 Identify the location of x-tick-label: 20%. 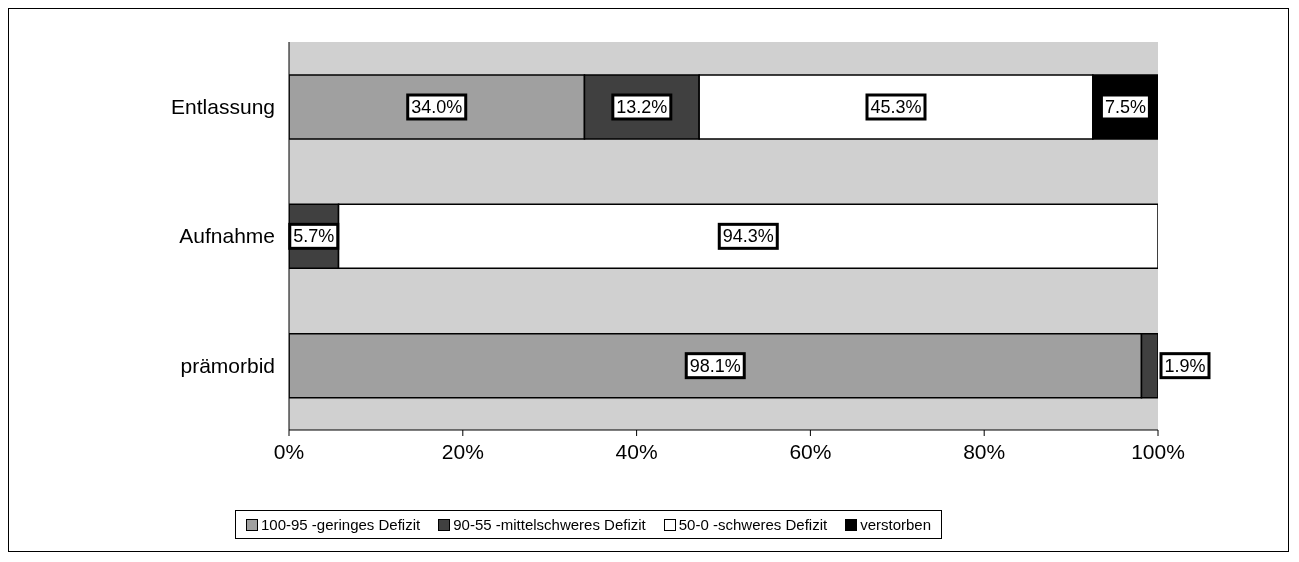
(462, 451).